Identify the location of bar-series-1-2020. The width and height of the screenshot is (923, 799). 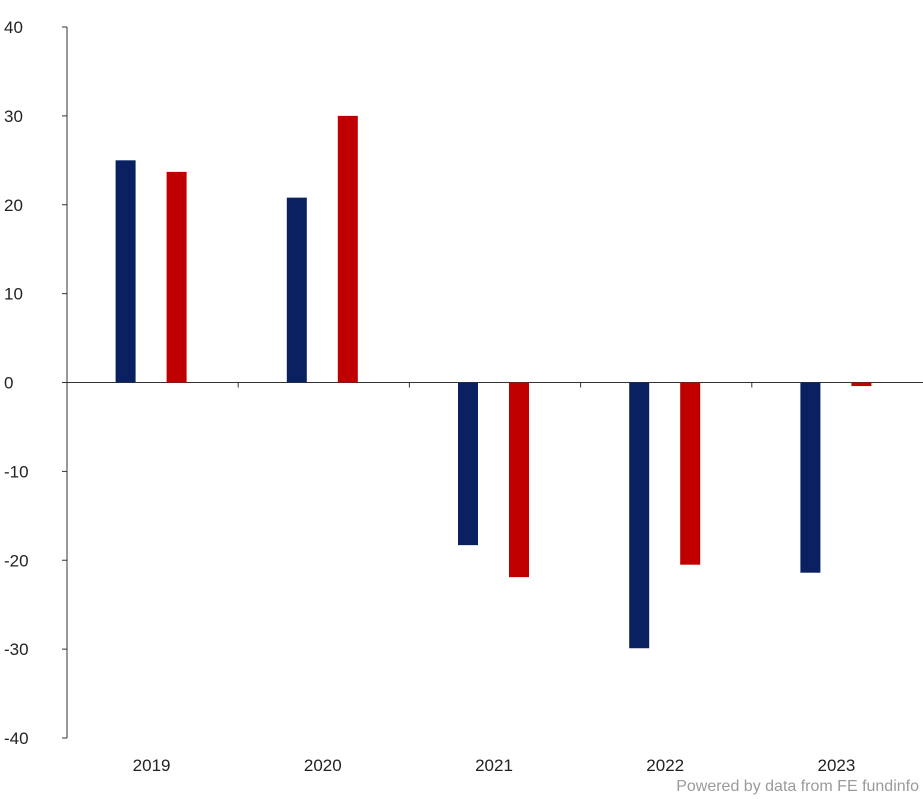
(296, 290).